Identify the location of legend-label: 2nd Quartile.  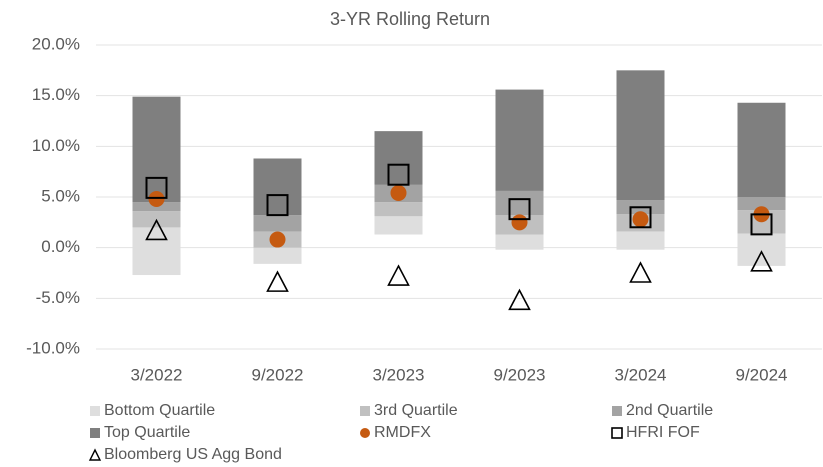
(669, 410).